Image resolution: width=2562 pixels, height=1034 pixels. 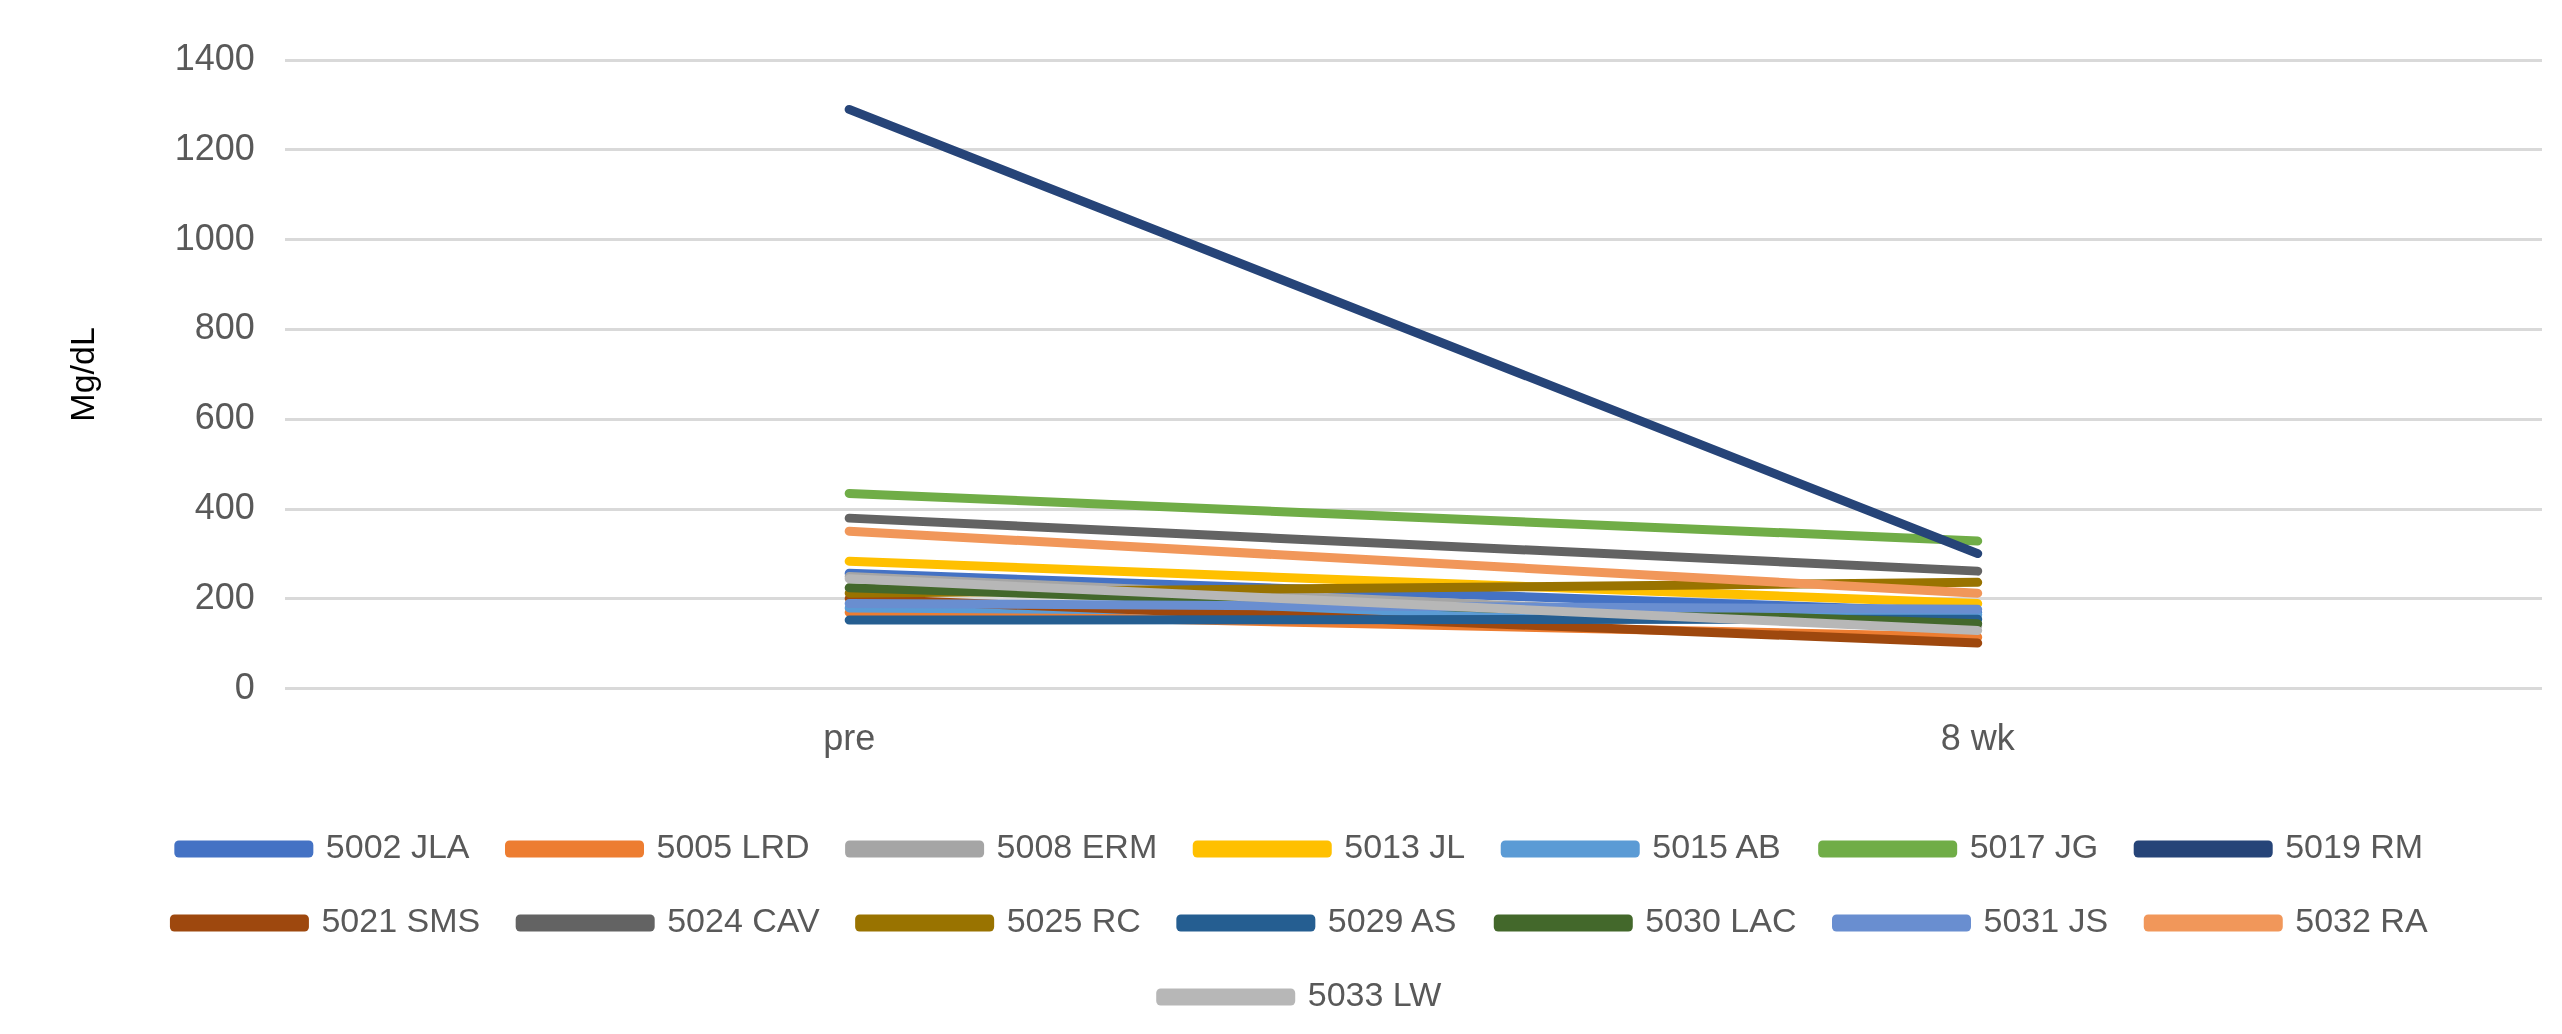 What do you see at coordinates (1721, 920) in the screenshot?
I see `legend-label: 5030 LAC` at bounding box center [1721, 920].